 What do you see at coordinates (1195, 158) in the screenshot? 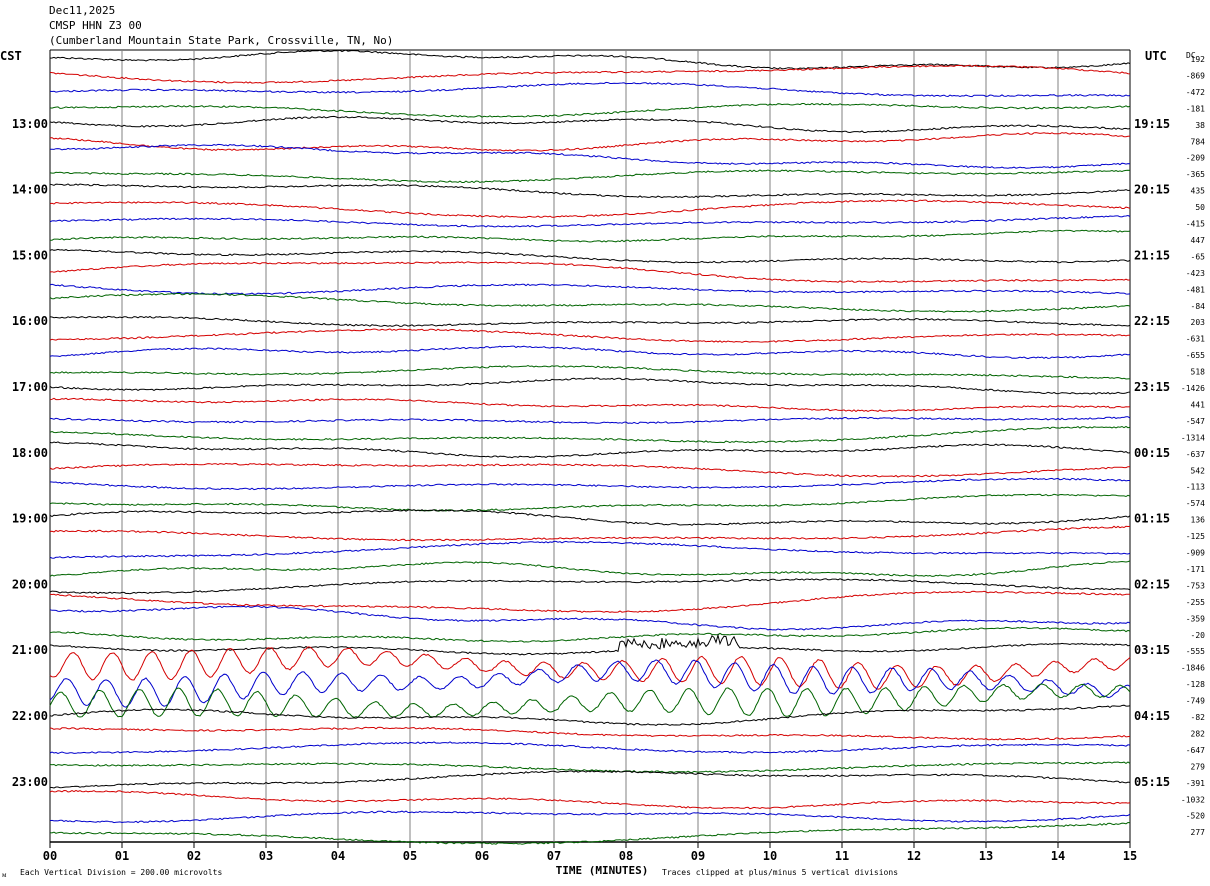
I see `dc-offset-label: -209` at bounding box center [1195, 158].